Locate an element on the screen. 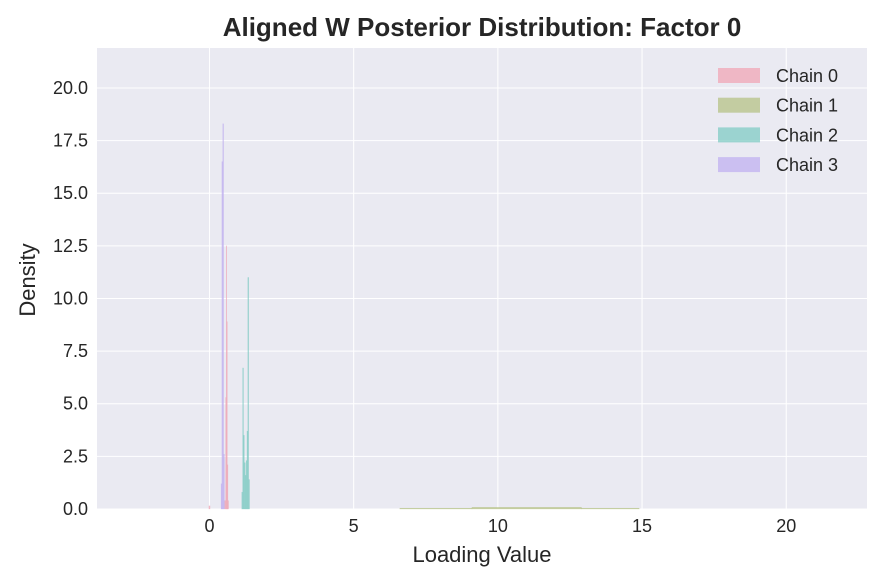  series-0-bars is located at coordinates (218, 377).